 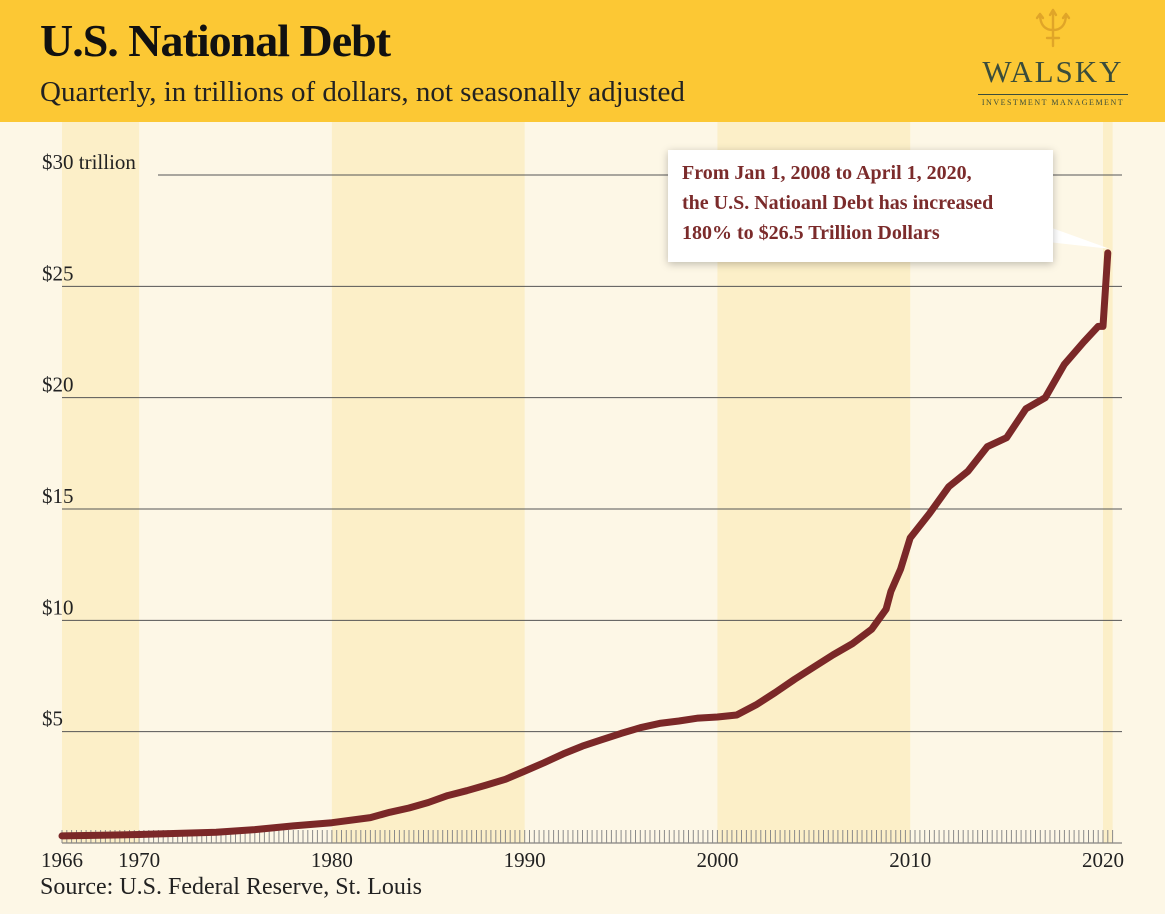 I want to click on x-tick-label: 1990, so click(x=525, y=860).